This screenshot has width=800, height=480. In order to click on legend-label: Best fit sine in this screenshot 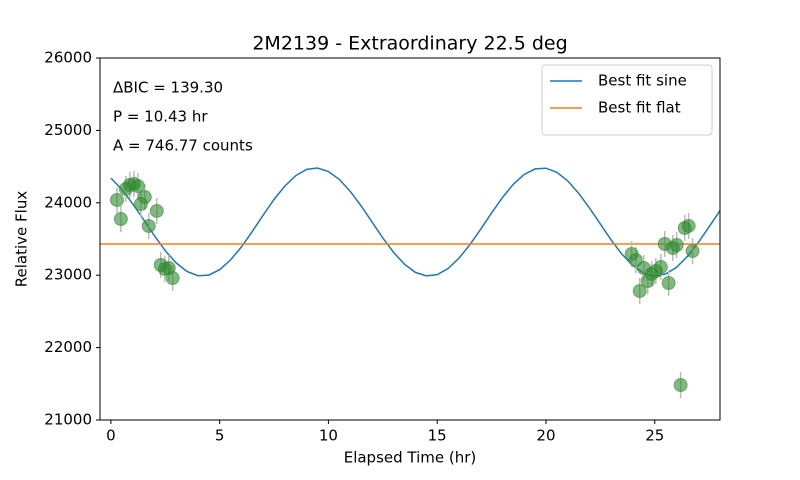, I will do `click(642, 81)`.